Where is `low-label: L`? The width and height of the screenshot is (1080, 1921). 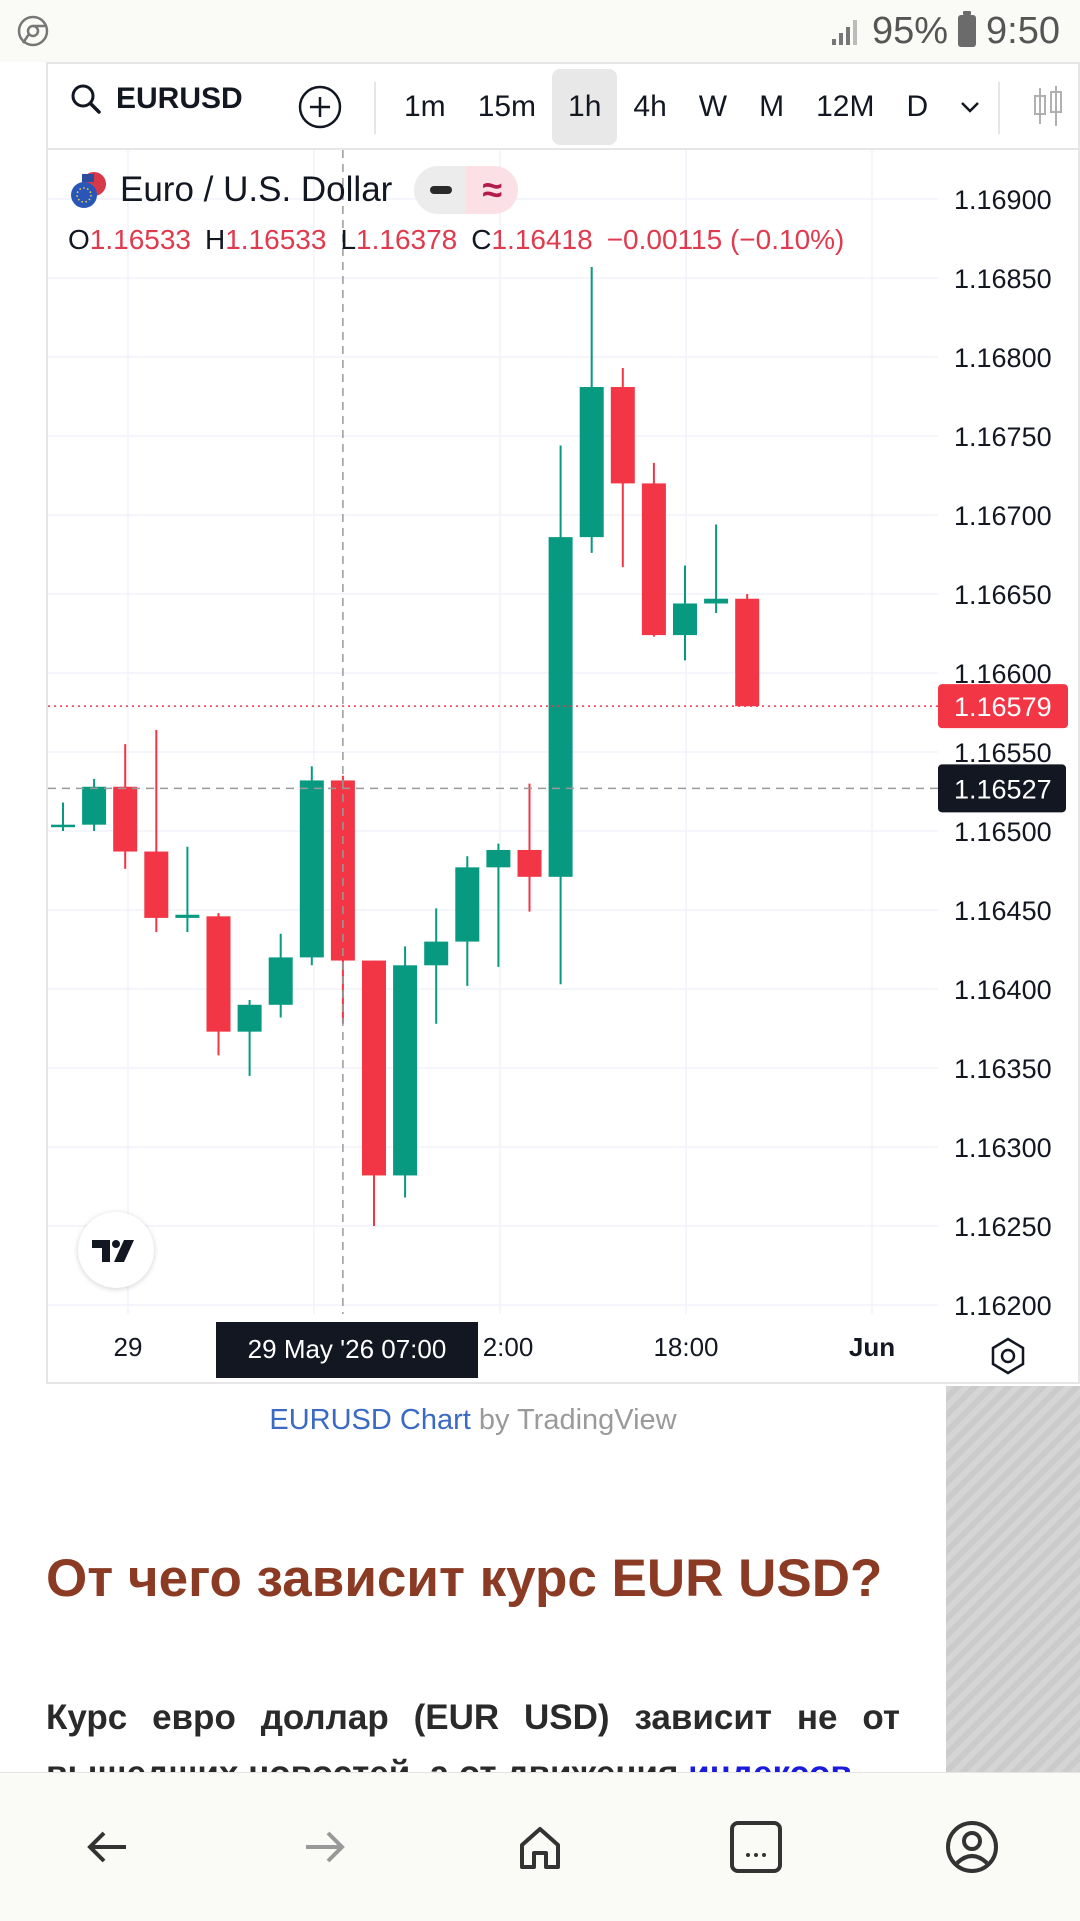
low-label: L is located at coordinates (348, 239).